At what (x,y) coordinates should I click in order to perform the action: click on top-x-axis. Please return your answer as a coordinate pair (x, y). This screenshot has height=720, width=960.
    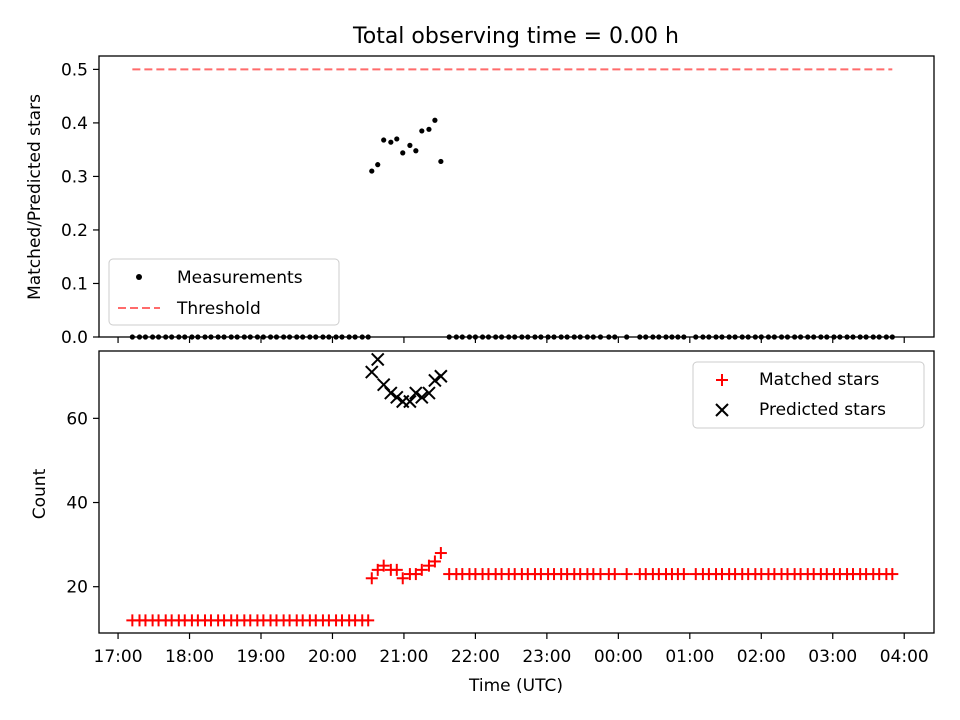
    Looking at the image, I should click on (511, 340).